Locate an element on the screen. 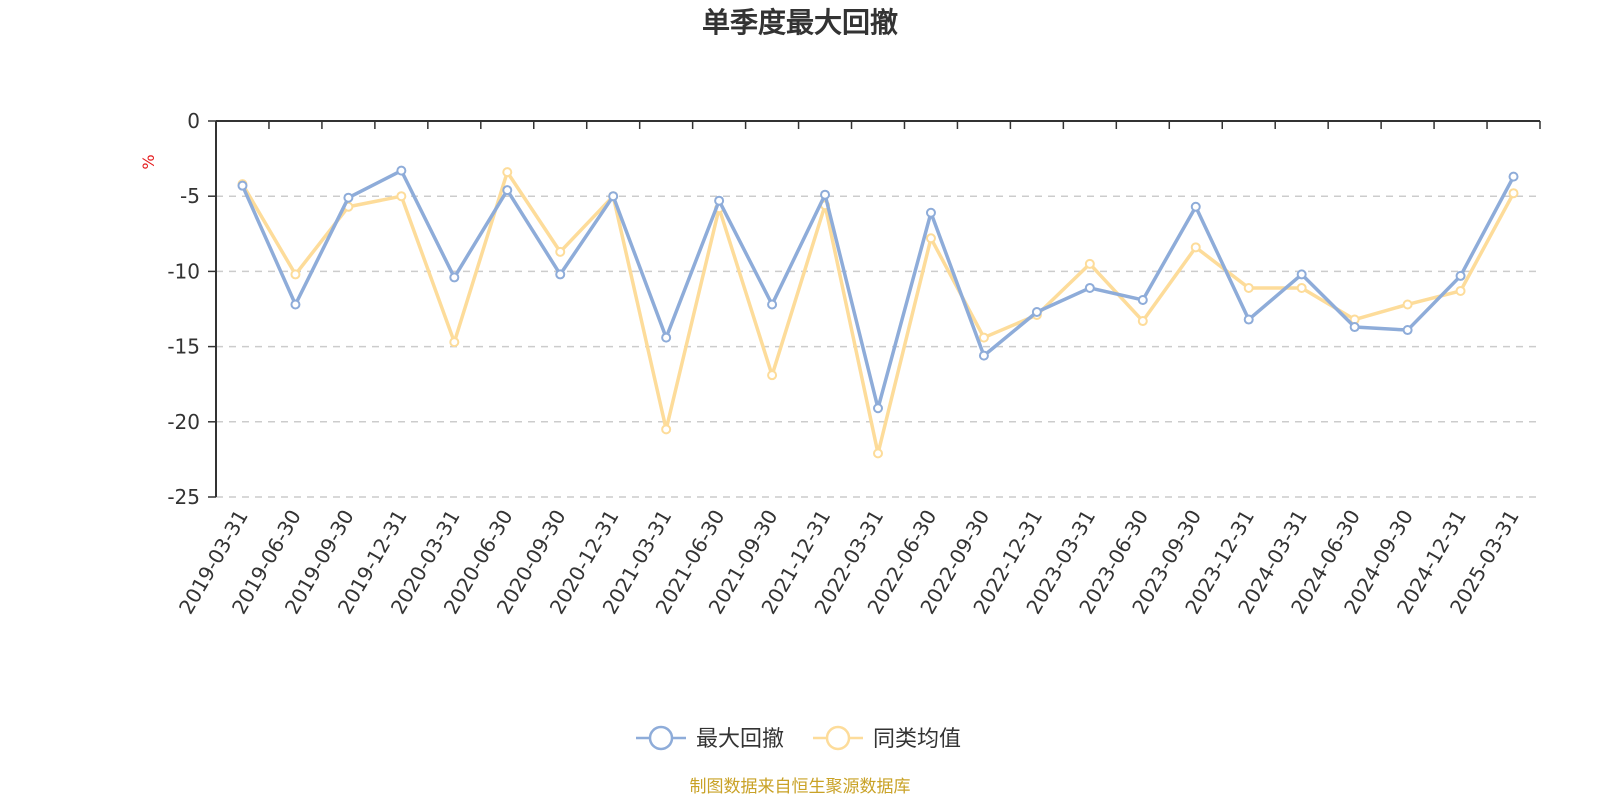 The height and width of the screenshot is (800, 1600). y-tick-labels: 0 -5 -10 -15 -20 -25 is located at coordinates (183, 309).